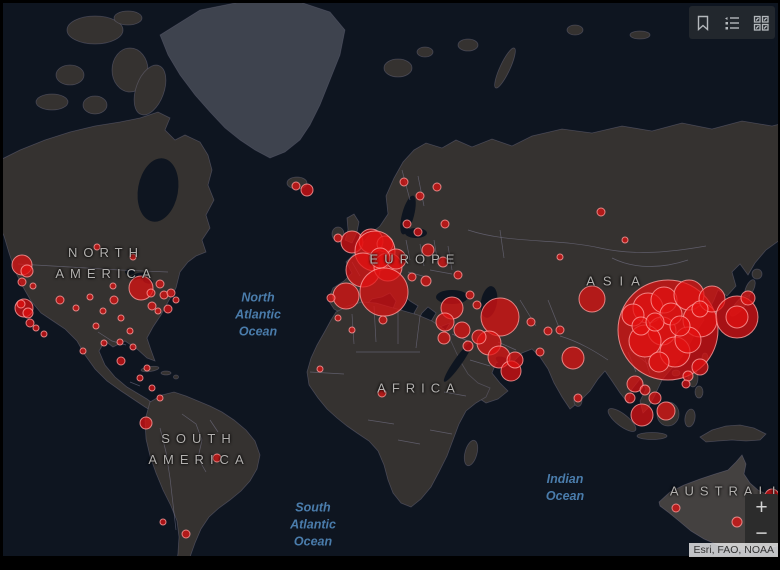  I want to click on zoom-in-button: +, so click(761, 507).